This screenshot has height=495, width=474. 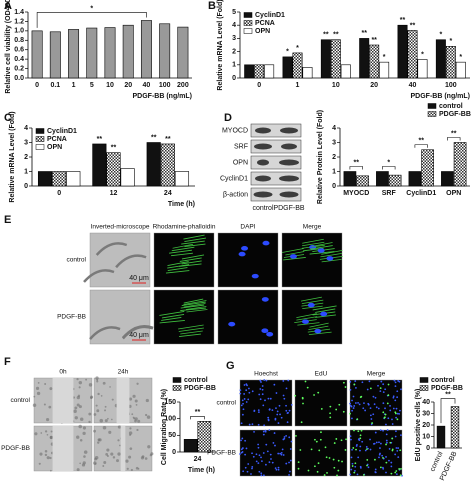 I want to click on panel-letter: G, so click(x=230, y=366).